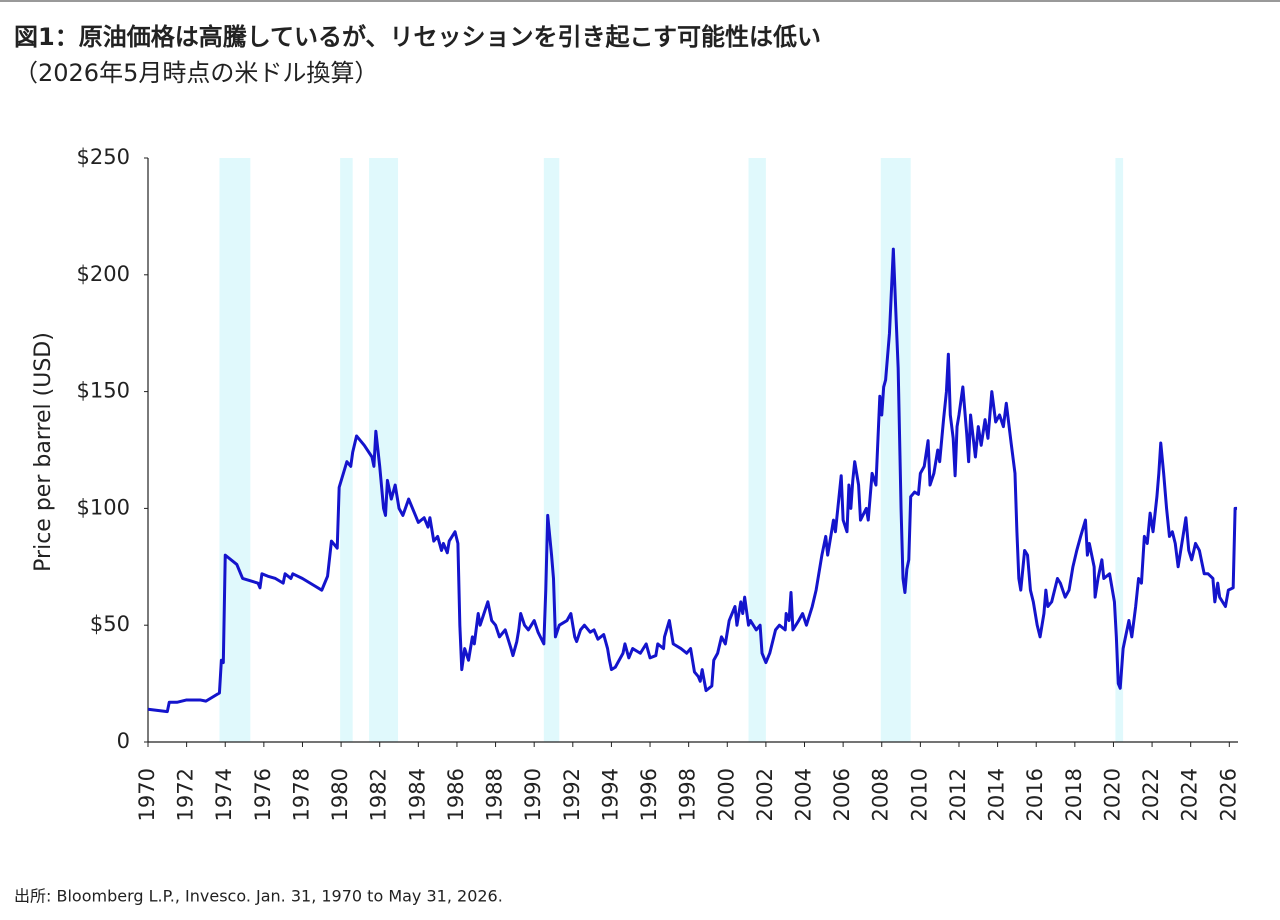  Describe the element at coordinates (726, 794) in the screenshot. I see `x-tick-label: 2000` at that location.